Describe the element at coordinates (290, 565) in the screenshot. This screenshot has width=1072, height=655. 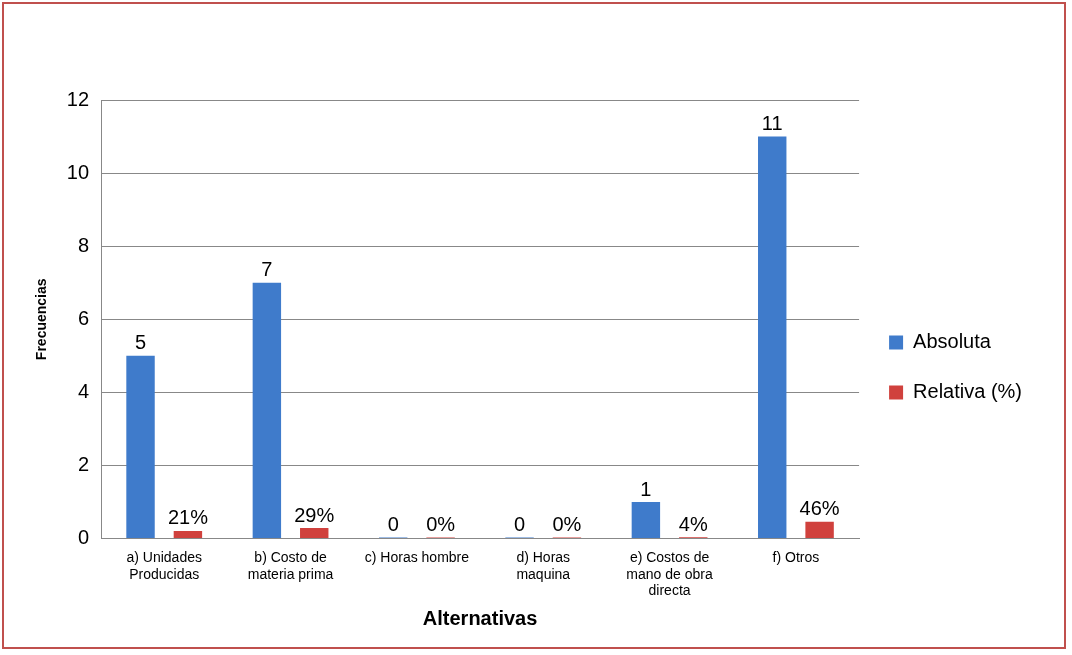
I see `x-tick-label: b) Costo de materia prima` at that location.